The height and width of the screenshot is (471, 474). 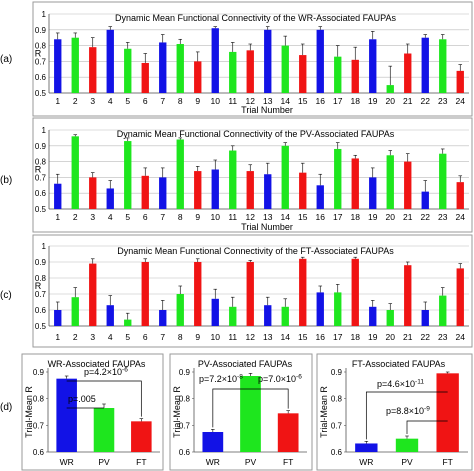 I want to click on panel-label-a: (a), so click(x=6, y=59).